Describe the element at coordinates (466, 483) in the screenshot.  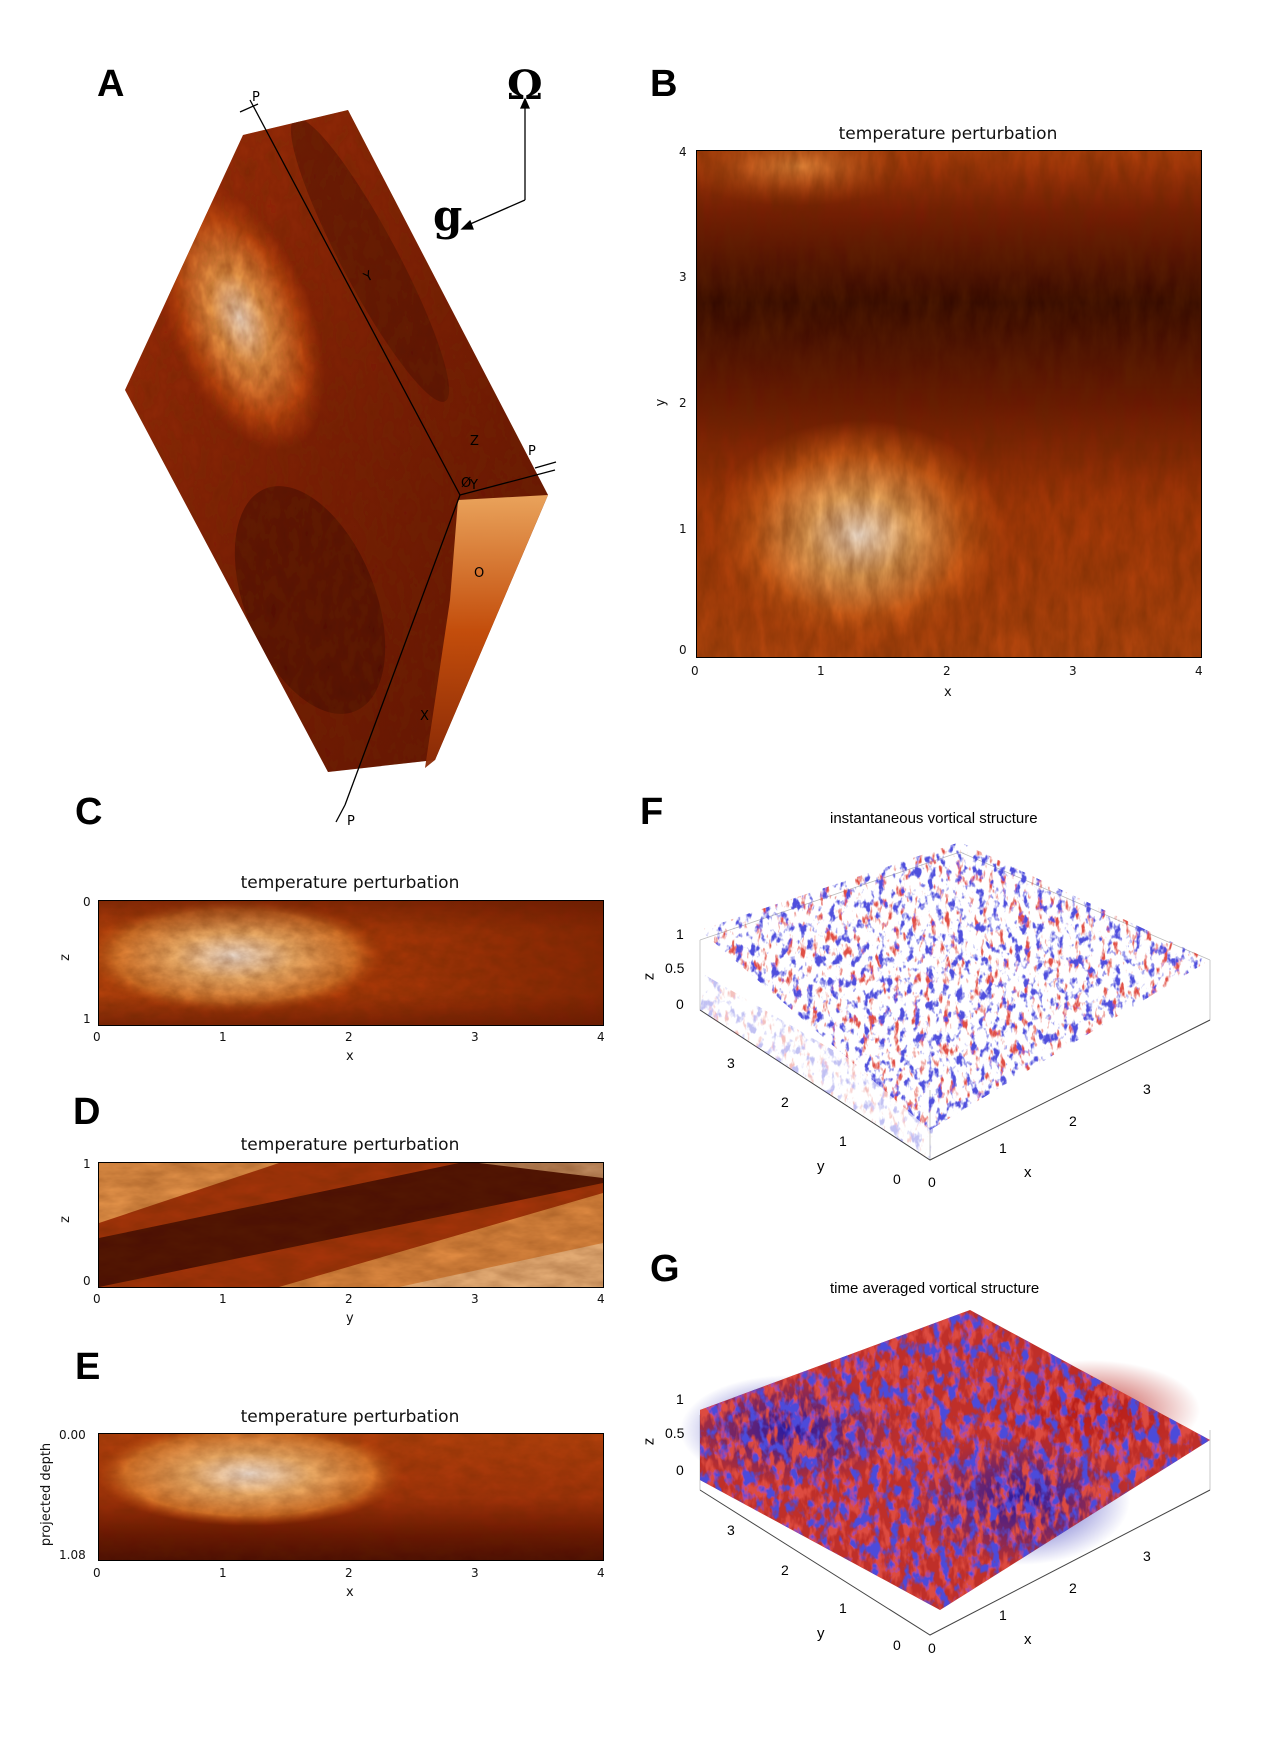
I see `panel-a-axis-tag-origin: Ø` at that location.